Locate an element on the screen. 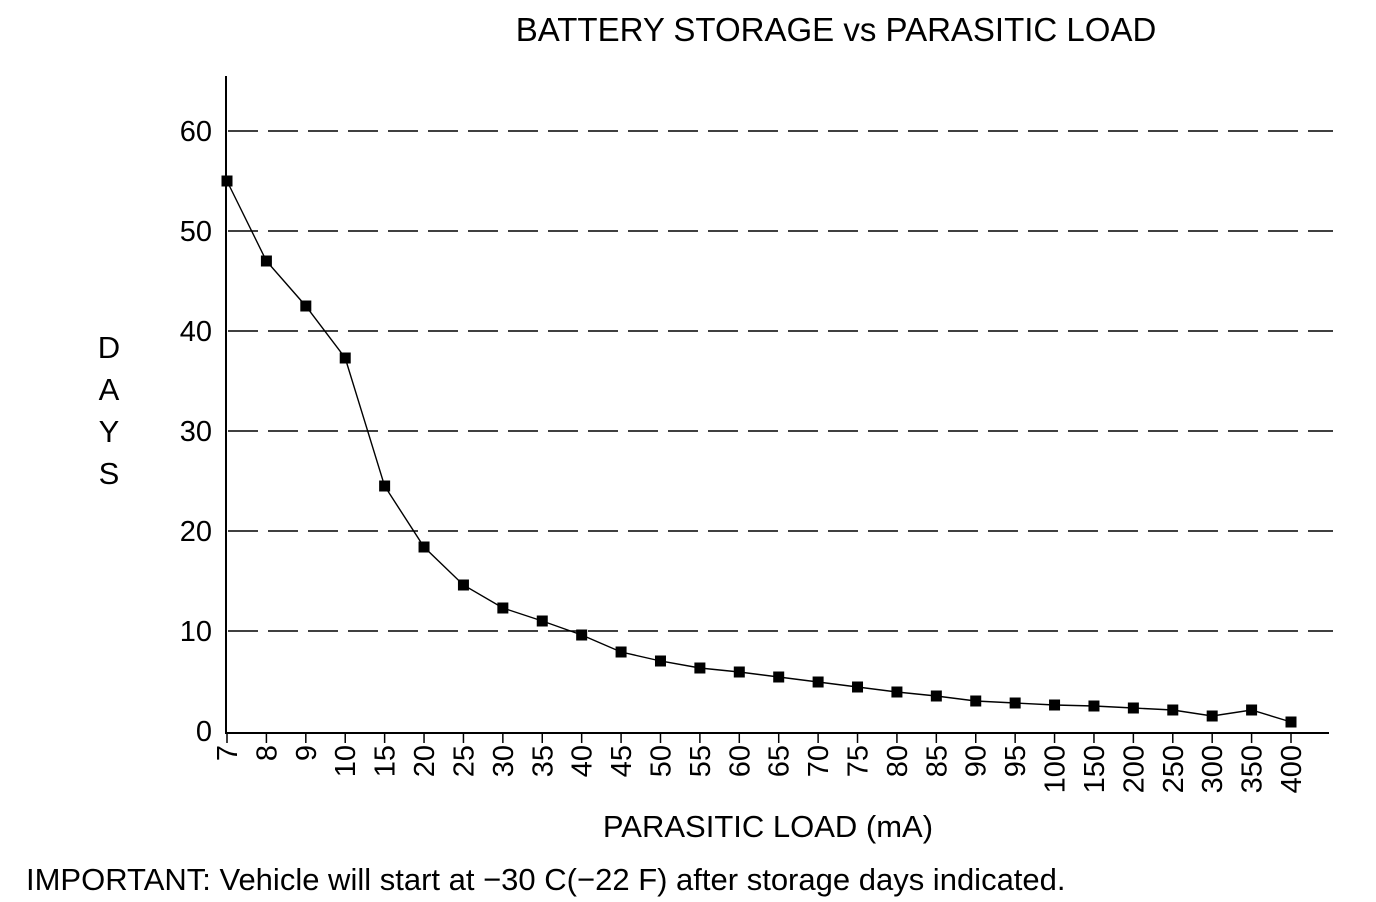 Image resolution: width=1376 pixels, height=902 pixels. y-axis-label-letter: A is located at coordinates (109, 389).